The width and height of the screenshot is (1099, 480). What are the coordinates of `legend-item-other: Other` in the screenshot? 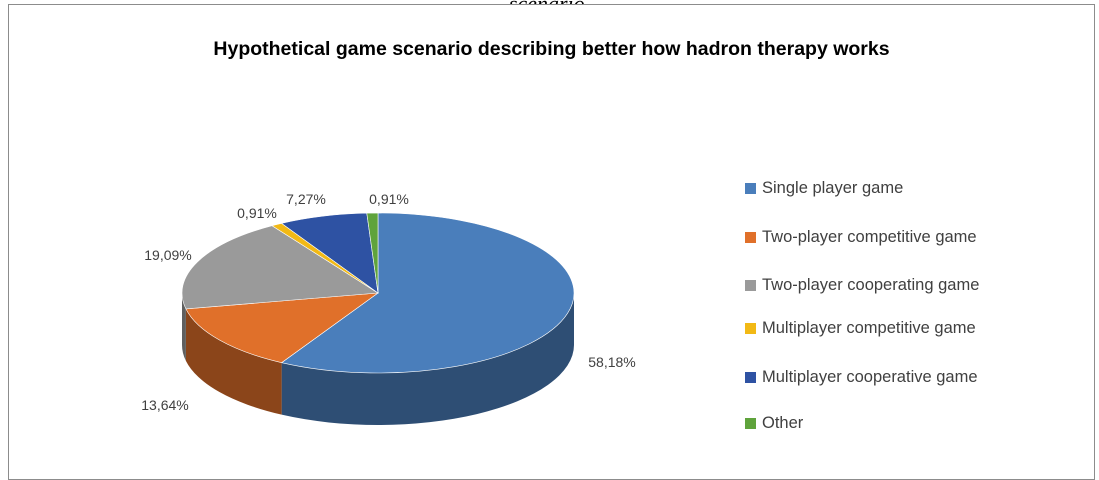 It's located at (774, 423).